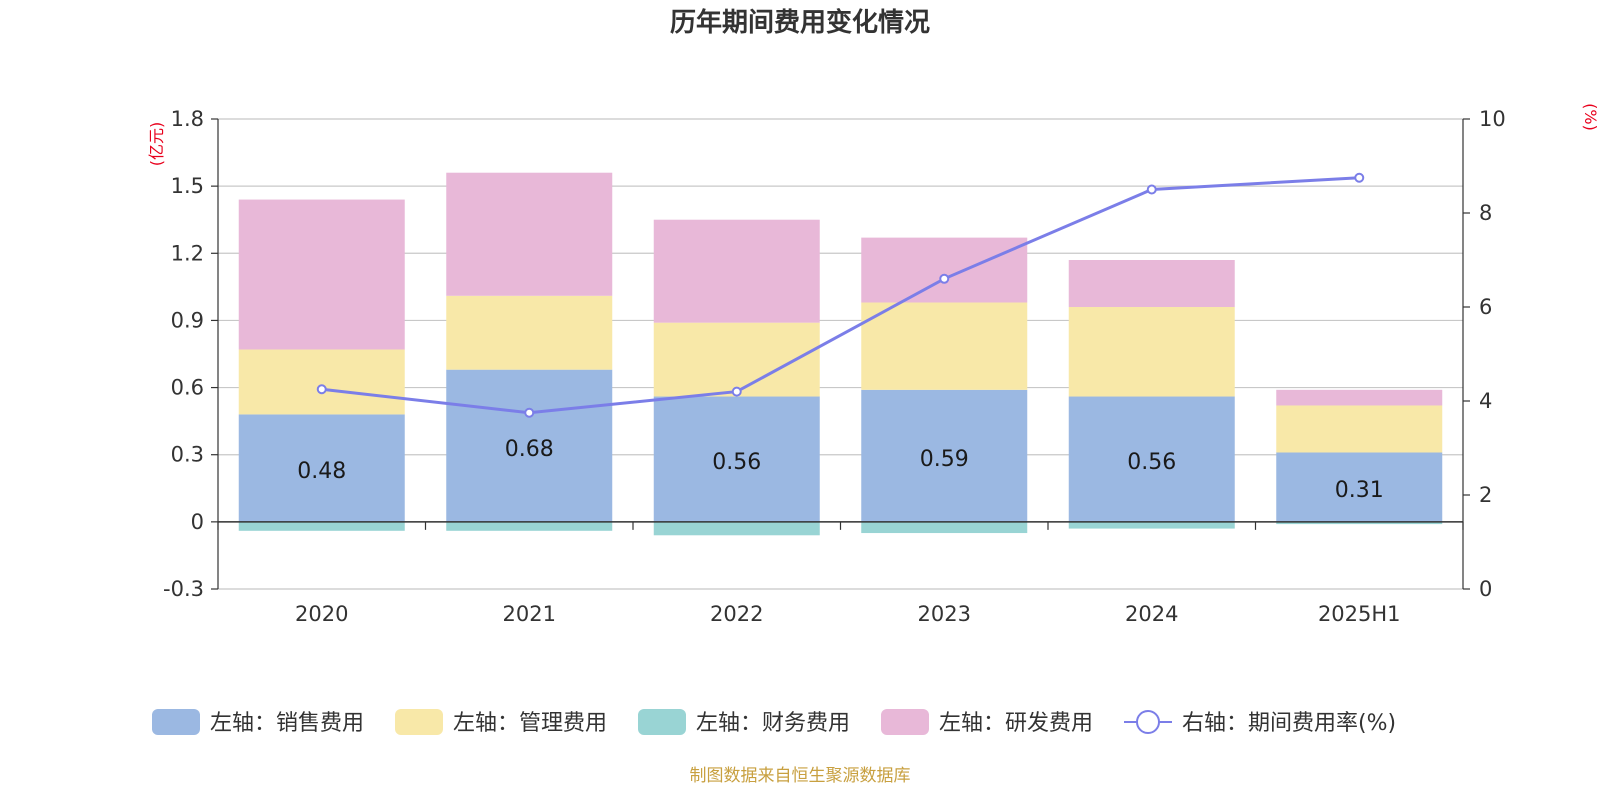 Image resolution: width=1600 pixels, height=800 pixels. Describe the element at coordinates (529, 449) in the screenshot. I see `bar-data-label: 0.68` at that location.